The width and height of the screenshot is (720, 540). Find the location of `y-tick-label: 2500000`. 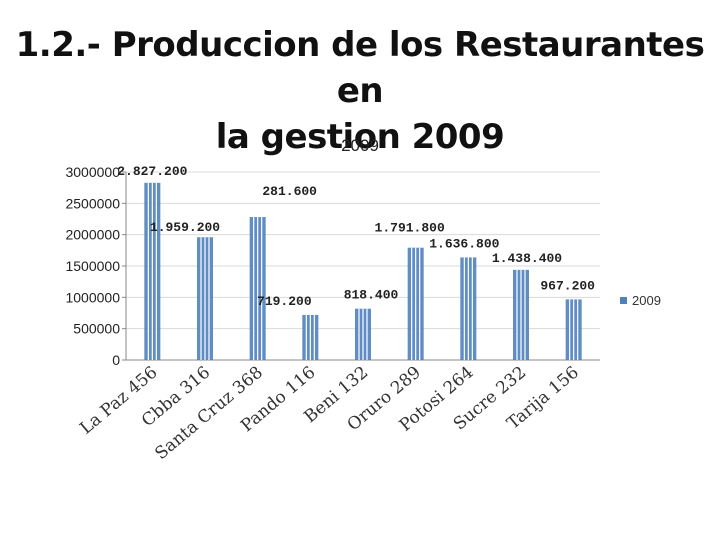

y-tick-label: 2500000 is located at coordinates (92, 203).